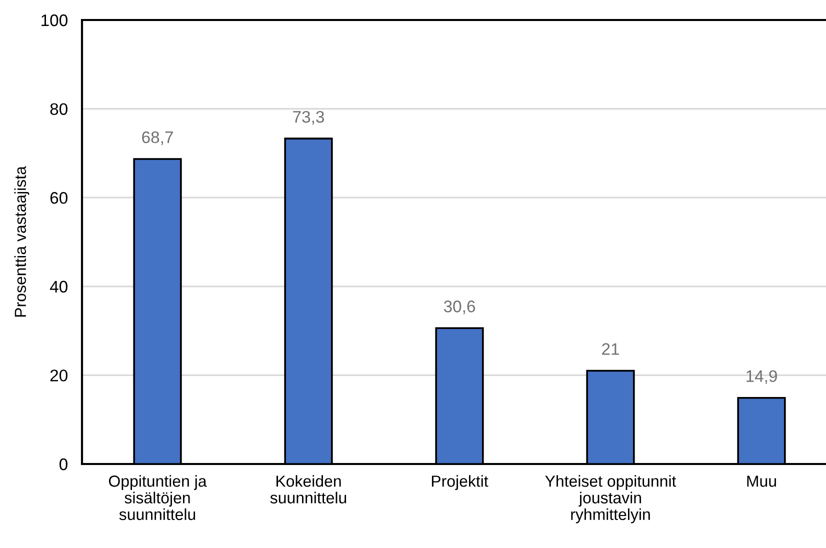 This screenshot has height=548, width=826. I want to click on data-label: 14,9, so click(761, 377).